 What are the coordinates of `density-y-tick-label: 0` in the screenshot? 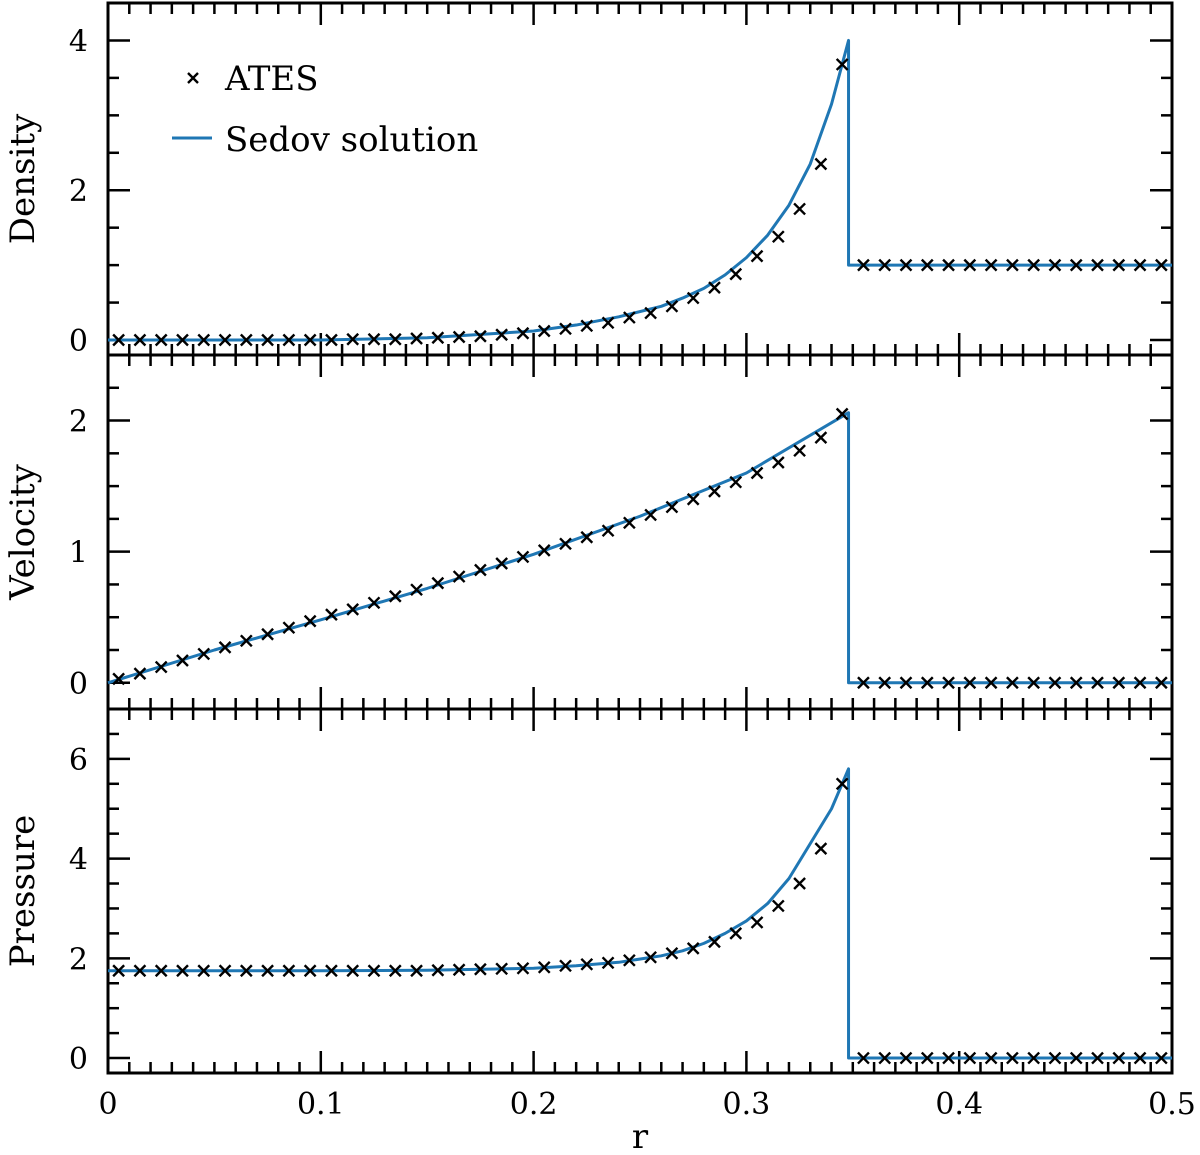 It's located at (78, 341).